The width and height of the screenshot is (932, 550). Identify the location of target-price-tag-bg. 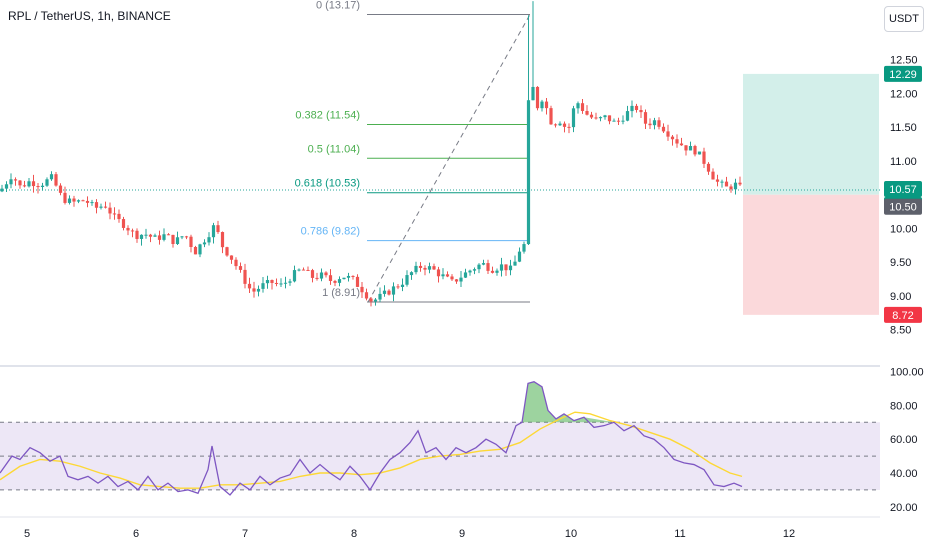
(903, 73).